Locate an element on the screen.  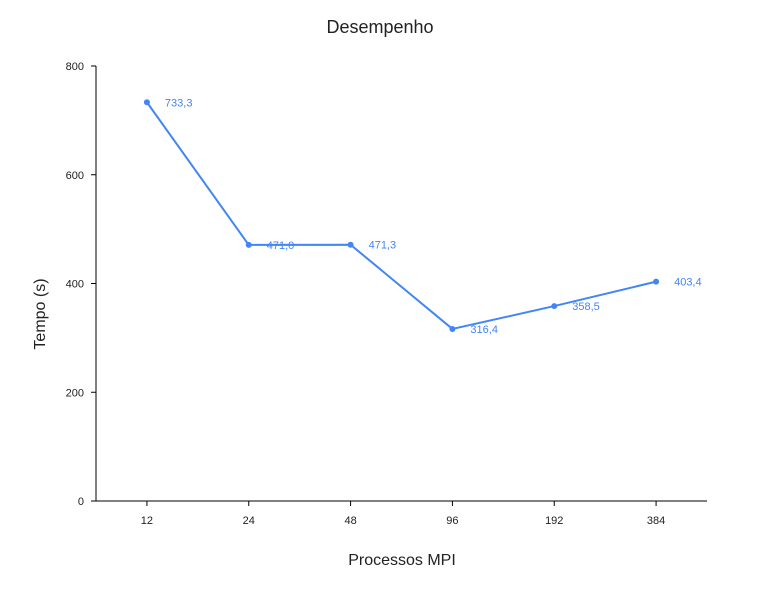
data-label: 358,5 is located at coordinates (586, 307).